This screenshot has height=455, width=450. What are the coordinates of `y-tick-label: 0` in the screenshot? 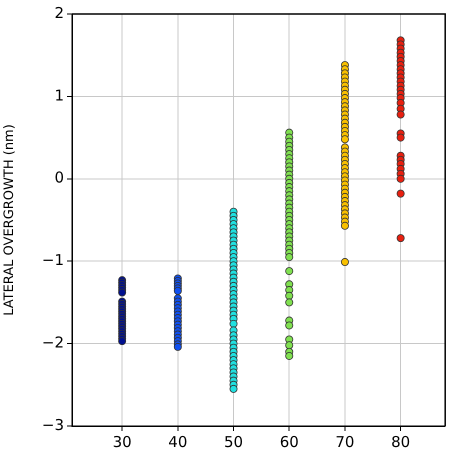 It's located at (59, 177).